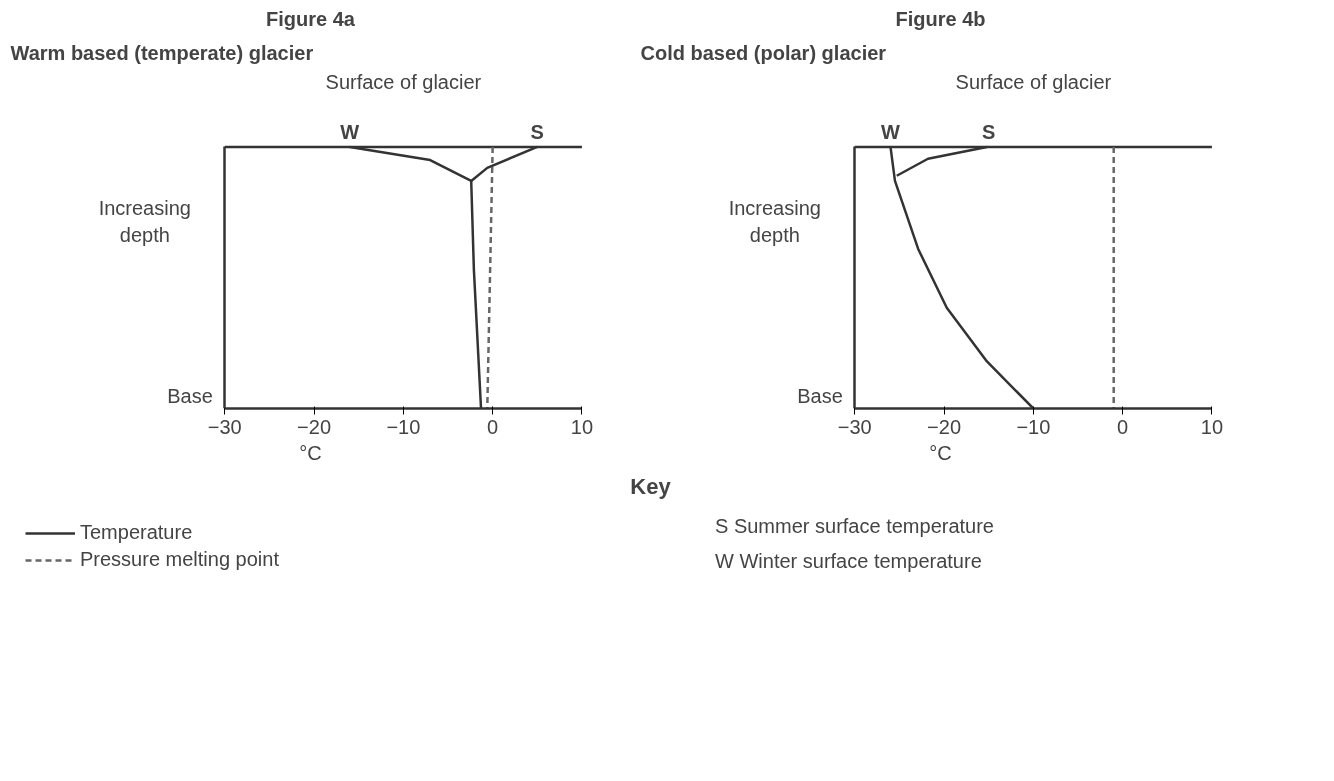  What do you see at coordinates (848, 560) in the screenshot?
I see `text: W Winter surface temperature` at bounding box center [848, 560].